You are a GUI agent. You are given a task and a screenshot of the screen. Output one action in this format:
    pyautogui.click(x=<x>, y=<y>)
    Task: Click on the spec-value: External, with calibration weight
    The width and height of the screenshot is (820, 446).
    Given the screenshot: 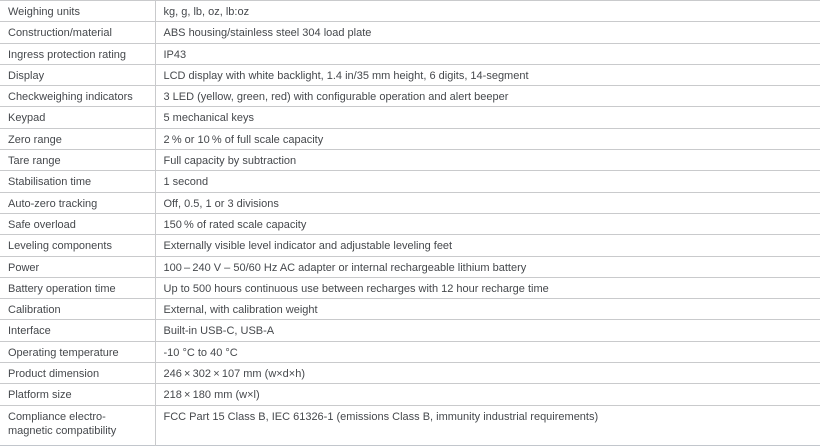 What is the action you would take?
    pyautogui.click(x=487, y=309)
    